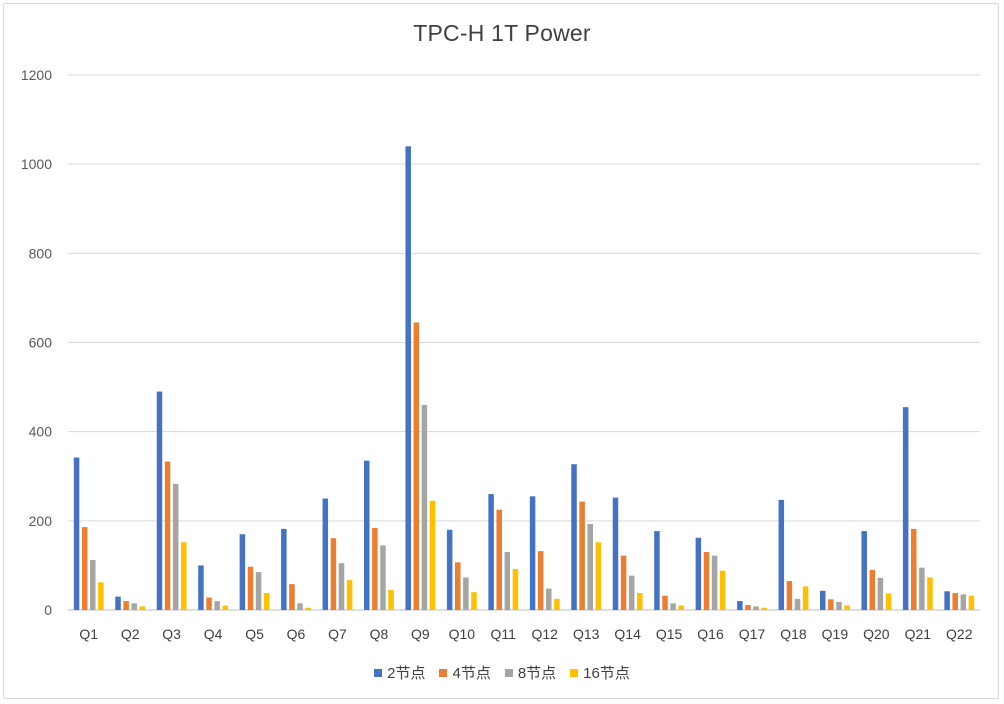 The image size is (1004, 704). What do you see at coordinates (296, 634) in the screenshot?
I see `x-tick-label: Q6` at bounding box center [296, 634].